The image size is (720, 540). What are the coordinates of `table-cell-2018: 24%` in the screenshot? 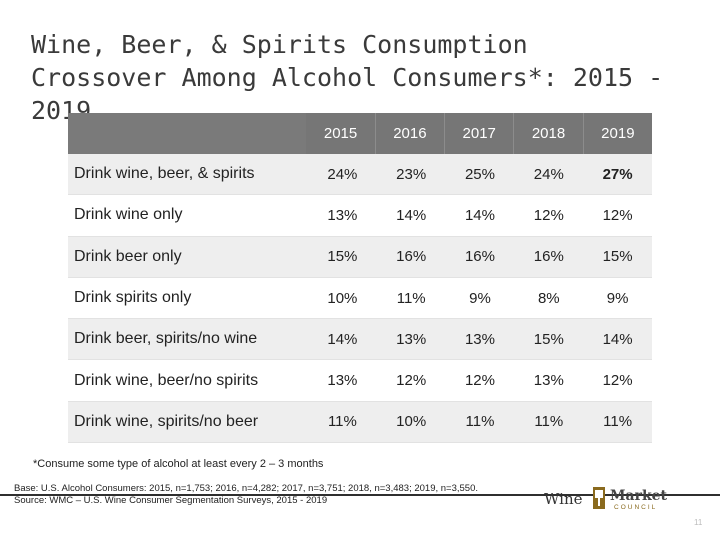 It's located at (548, 174).